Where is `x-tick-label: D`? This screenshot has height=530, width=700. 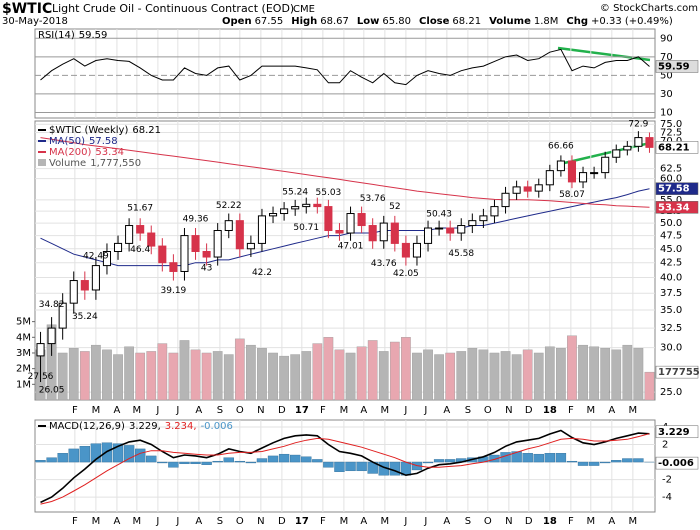 x-tick-label: D is located at coordinates (529, 521).